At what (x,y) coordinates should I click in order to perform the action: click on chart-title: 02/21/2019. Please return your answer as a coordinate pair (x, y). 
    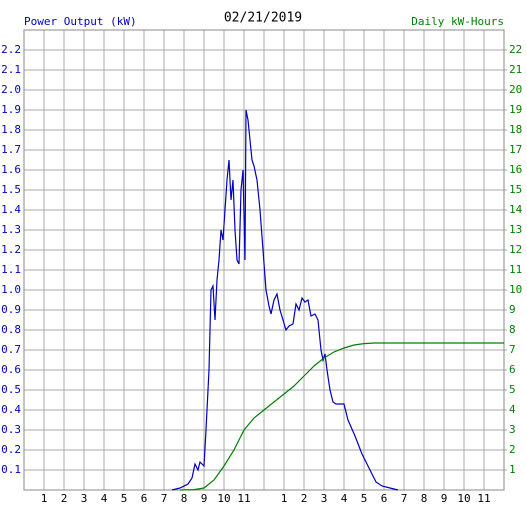
    Looking at the image, I should click on (263, 18).